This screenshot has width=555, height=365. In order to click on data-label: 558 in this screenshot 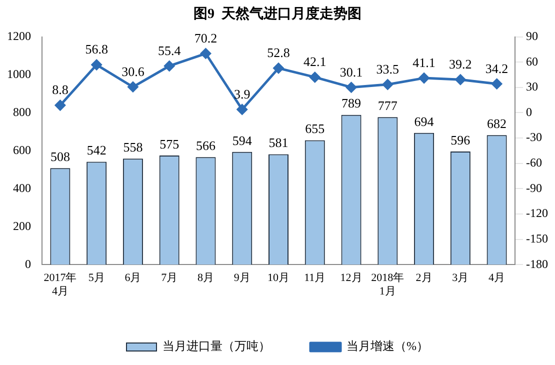, I will do `click(133, 147)`.